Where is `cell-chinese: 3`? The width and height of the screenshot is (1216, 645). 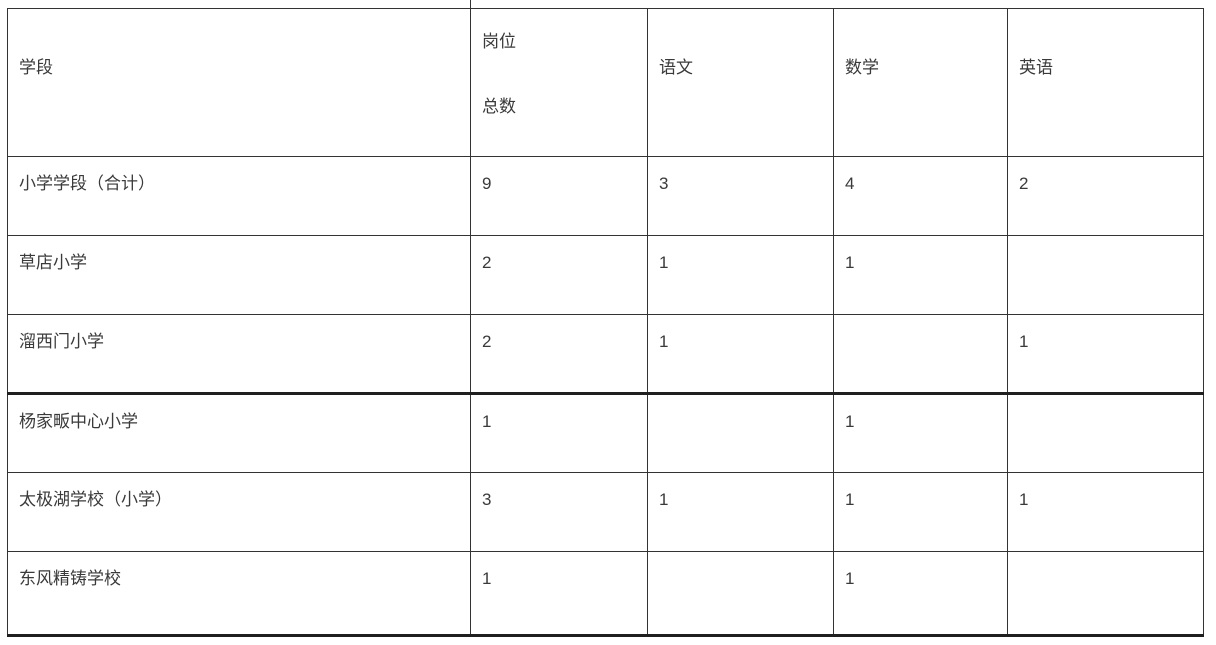 cell-chinese: 3 is located at coordinates (740, 196).